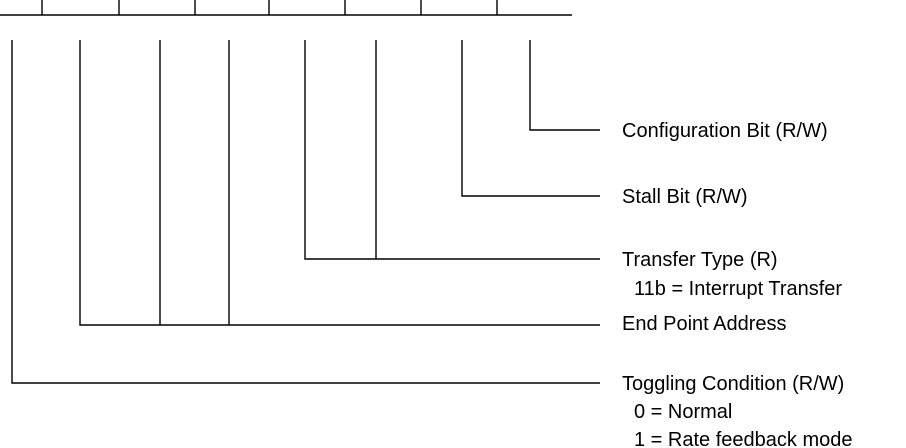  I want to click on field-title-end-point-address: End Point Address, so click(704, 324).